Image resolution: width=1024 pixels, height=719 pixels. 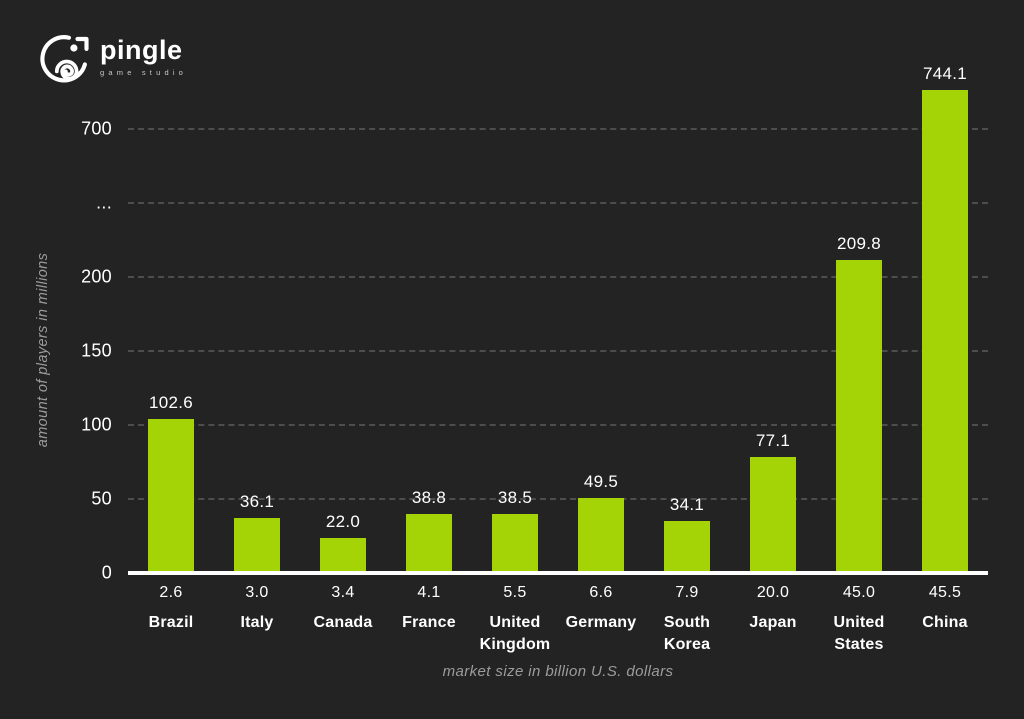 I want to click on market-size-label-united-kingdom: 5.5, so click(x=515, y=592).